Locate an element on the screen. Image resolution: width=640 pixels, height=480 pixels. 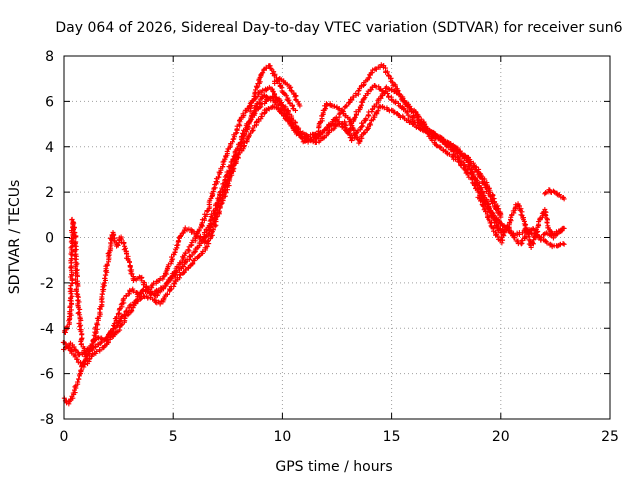
y-tick-label: -8 is located at coordinates (47, 420).